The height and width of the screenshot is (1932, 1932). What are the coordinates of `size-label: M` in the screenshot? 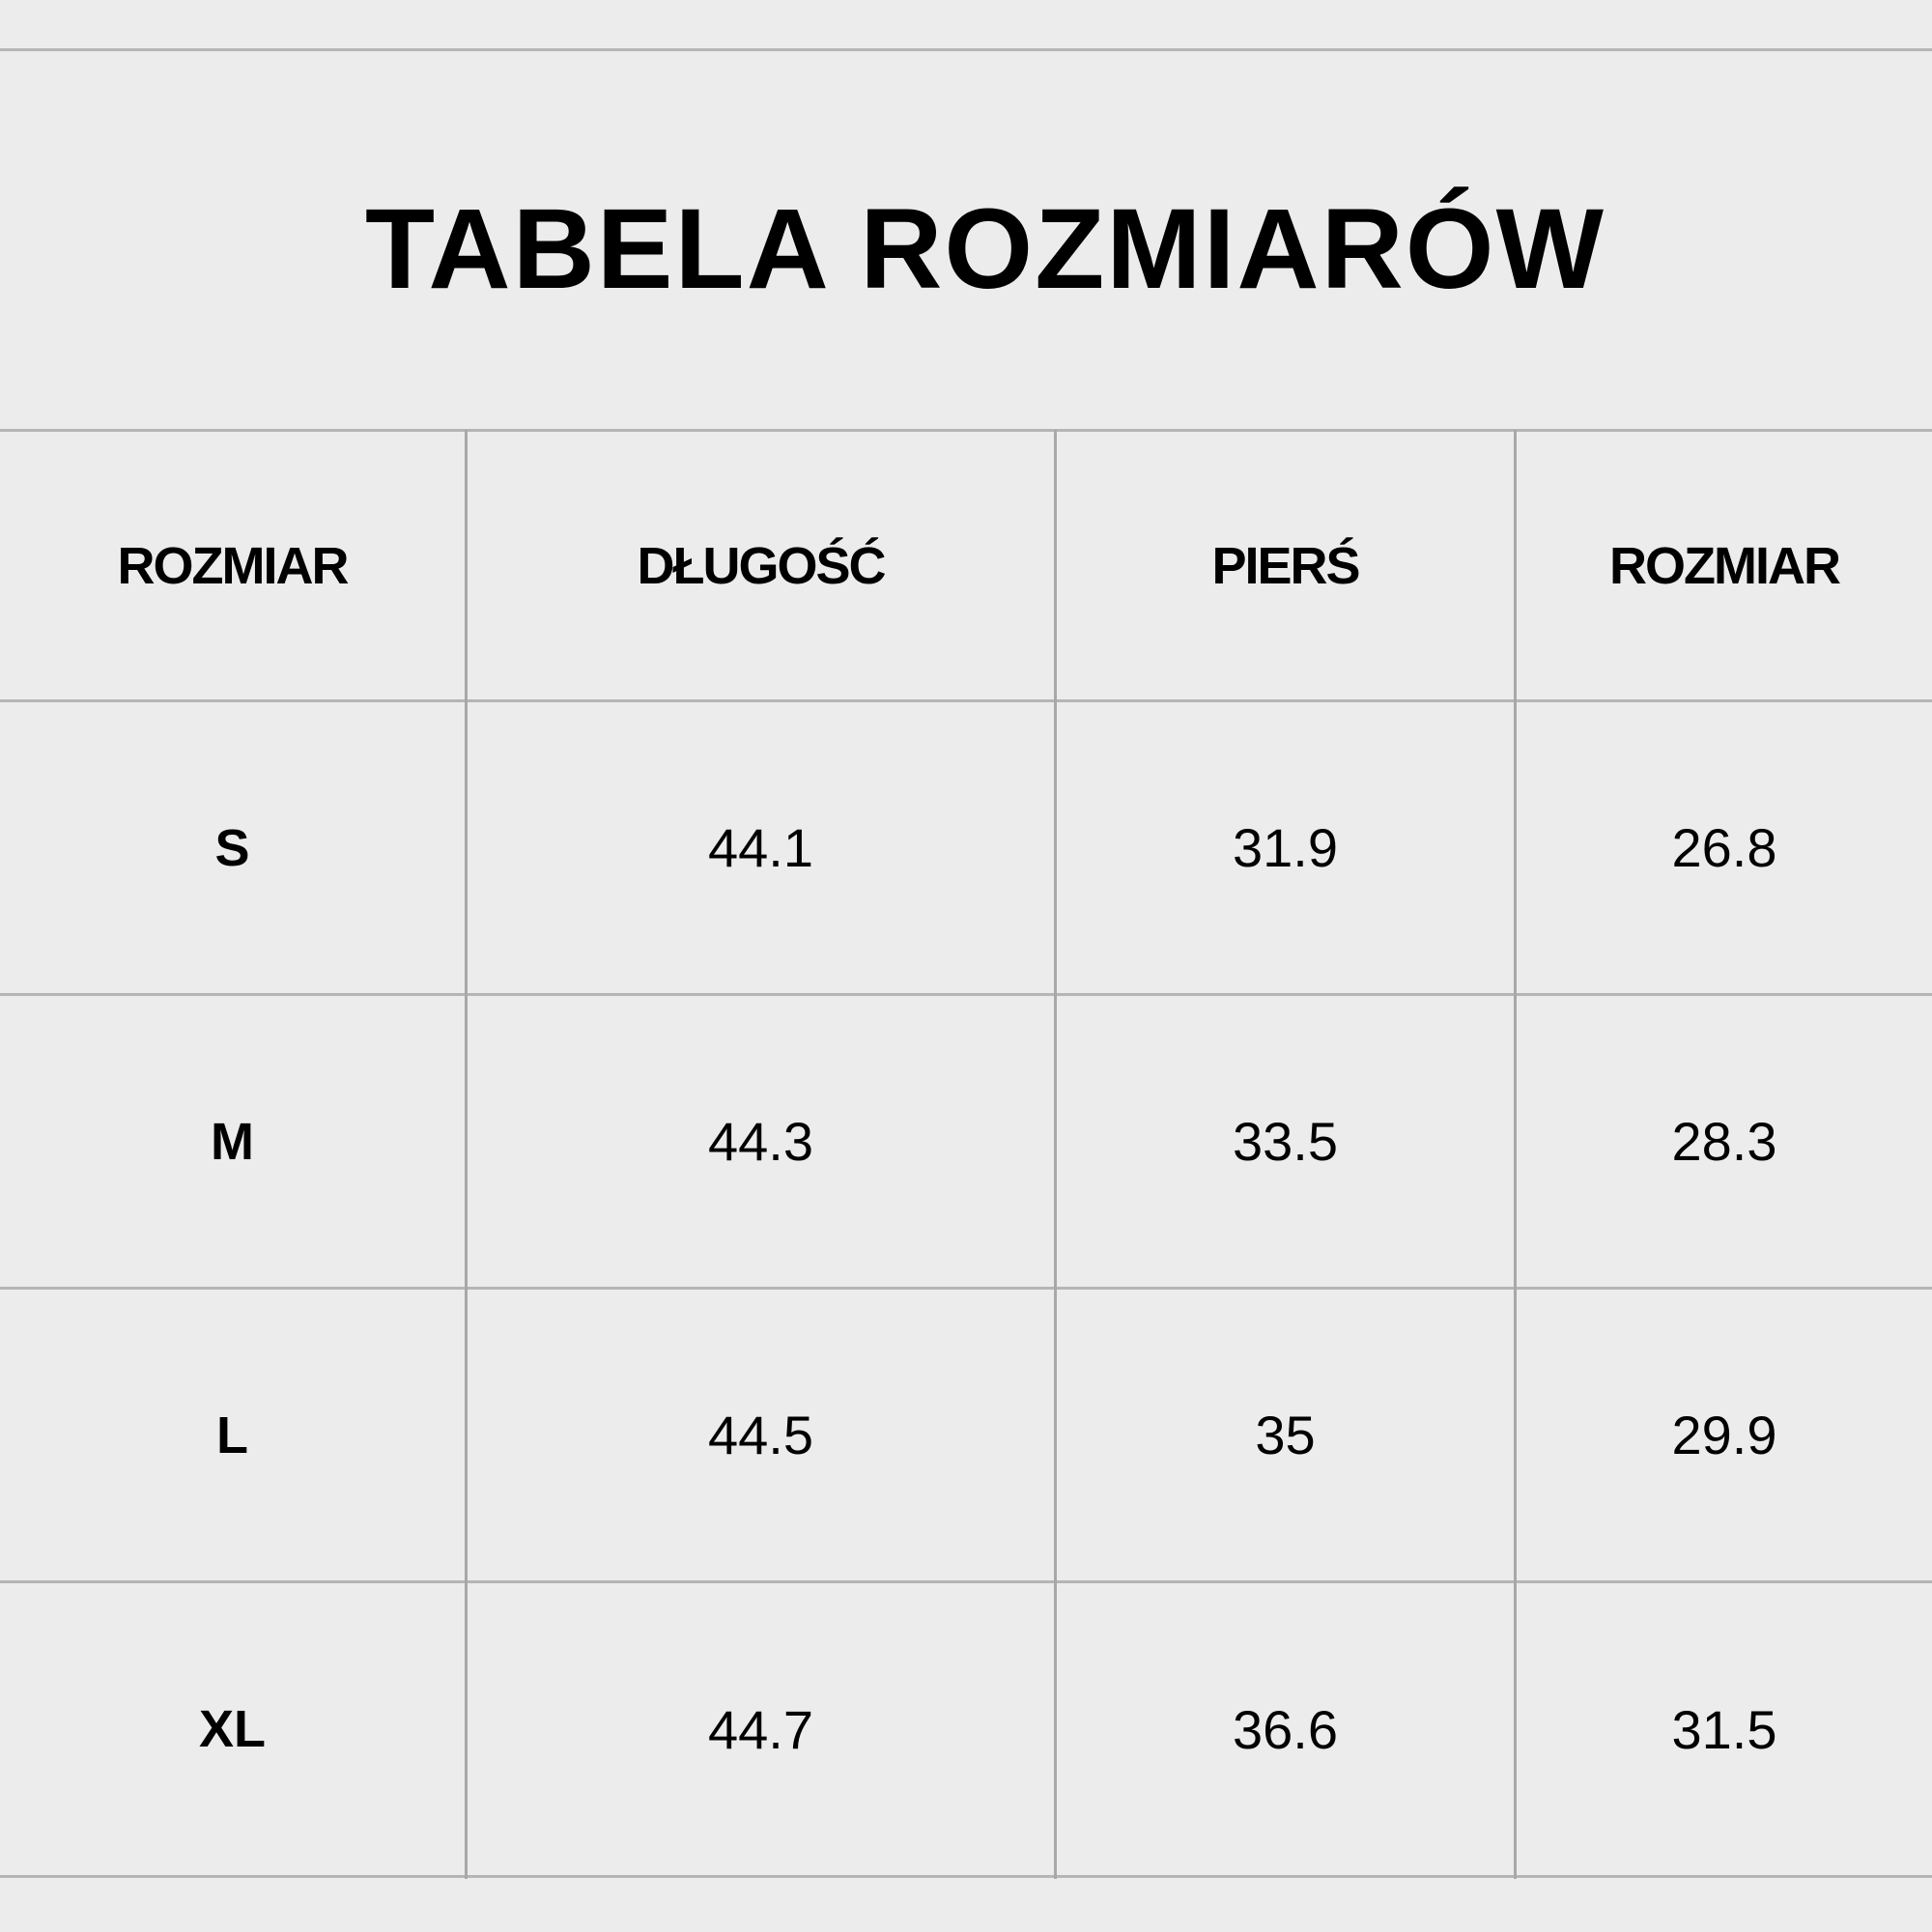 It's located at (232, 1141).